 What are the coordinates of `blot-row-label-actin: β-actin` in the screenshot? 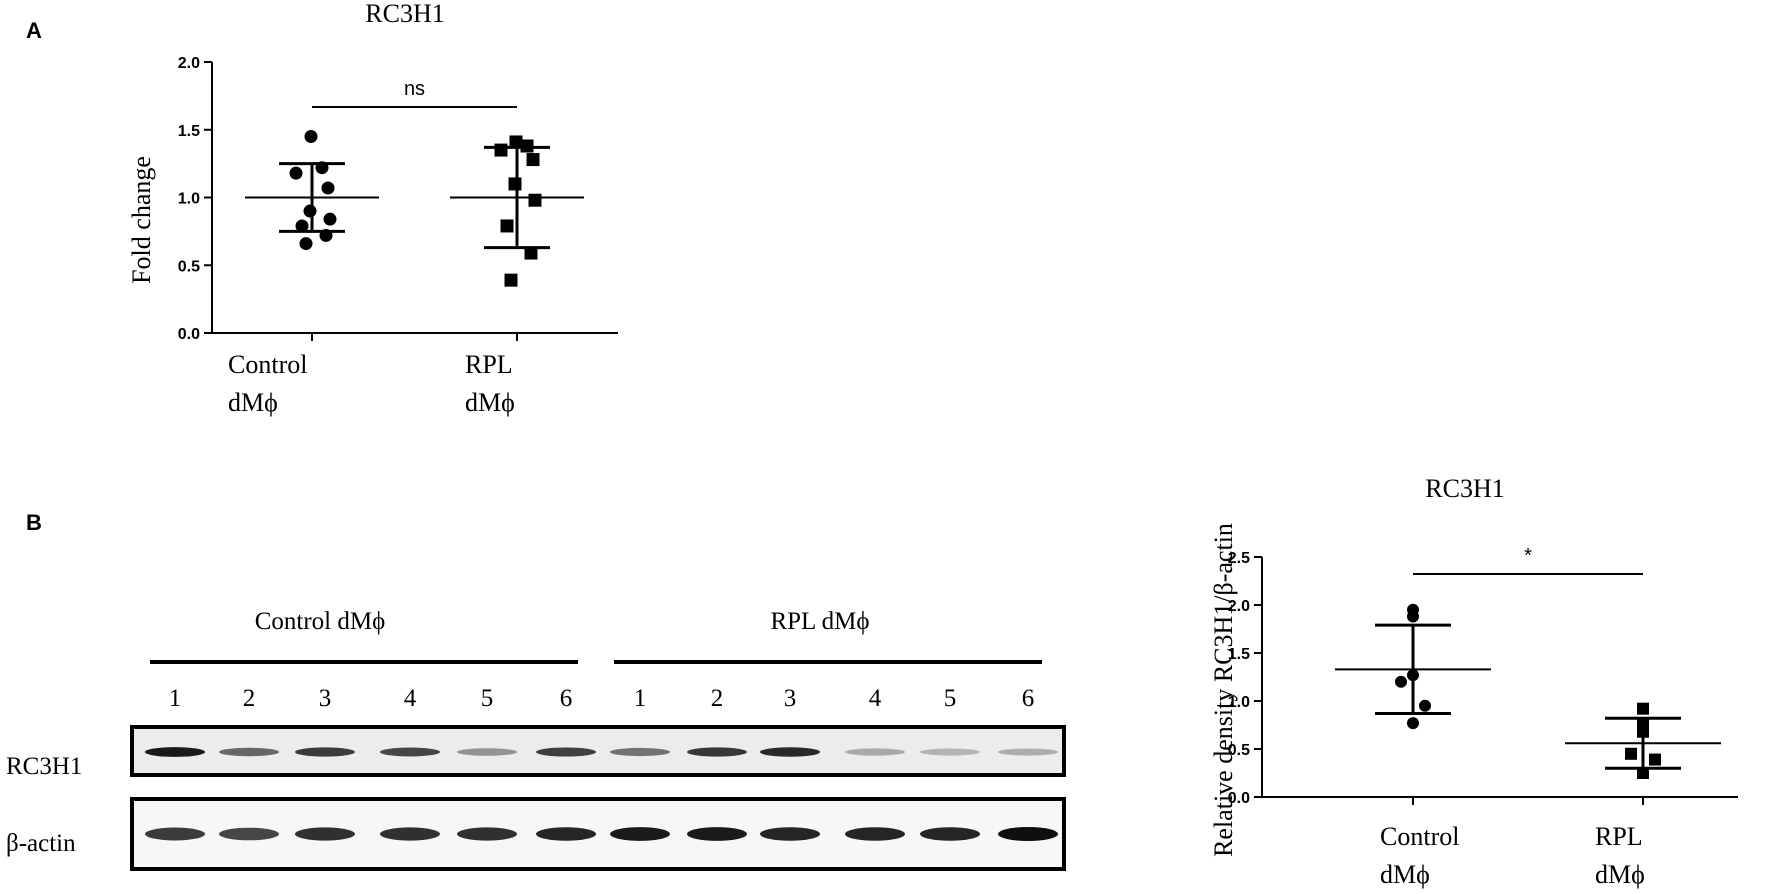 It's located at (41, 843).